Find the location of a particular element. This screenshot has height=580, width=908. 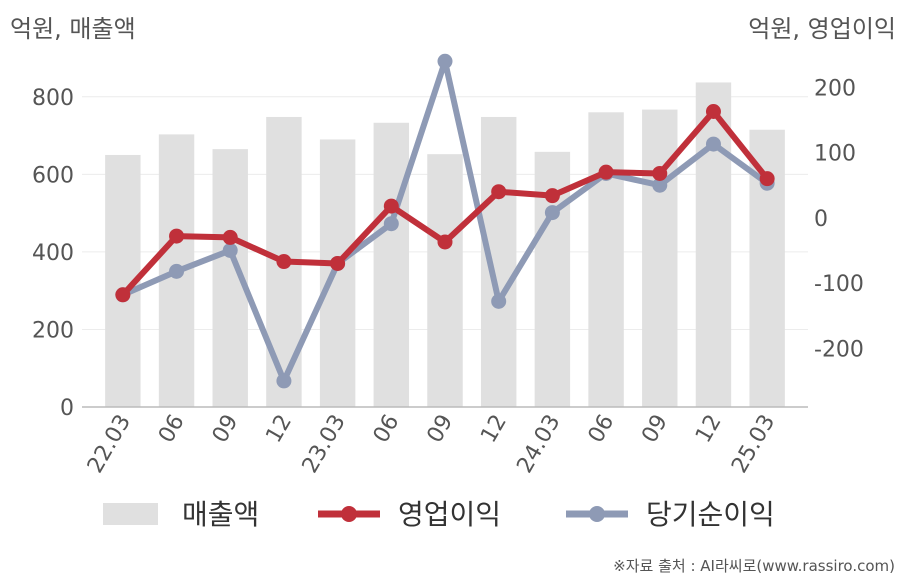

right-tick-label: -200 is located at coordinates (839, 349).